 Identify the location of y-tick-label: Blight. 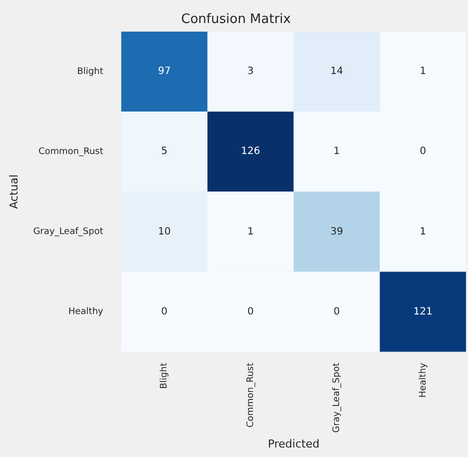
(90, 71).